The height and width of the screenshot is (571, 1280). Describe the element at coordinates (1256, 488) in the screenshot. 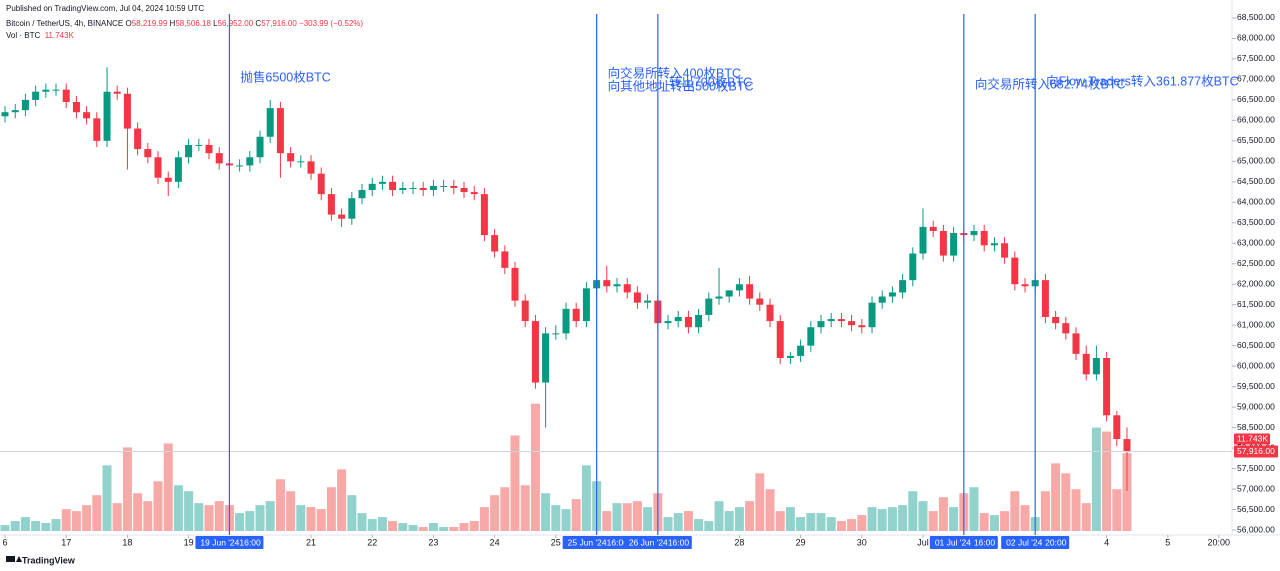

I see `y-tick-label: 57,000.00` at that location.